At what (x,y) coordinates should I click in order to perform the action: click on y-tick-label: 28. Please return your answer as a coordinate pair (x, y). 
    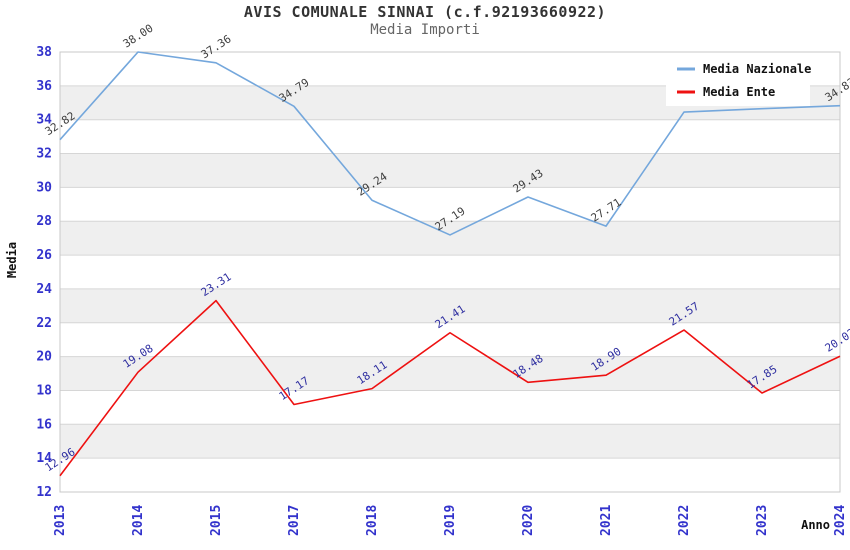
    Looking at the image, I should click on (44, 221).